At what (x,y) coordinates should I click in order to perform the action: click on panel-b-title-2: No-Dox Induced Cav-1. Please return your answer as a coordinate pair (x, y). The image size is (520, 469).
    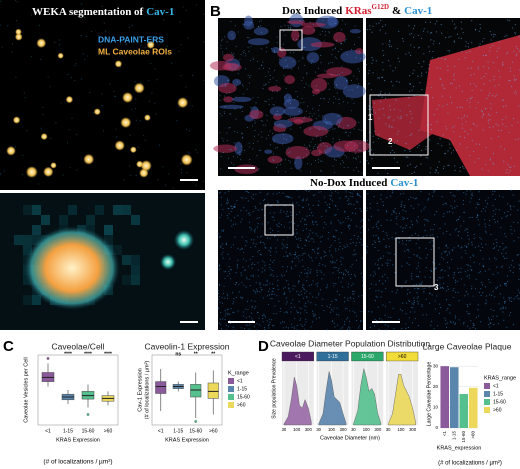
    Looking at the image, I should click on (364, 183).